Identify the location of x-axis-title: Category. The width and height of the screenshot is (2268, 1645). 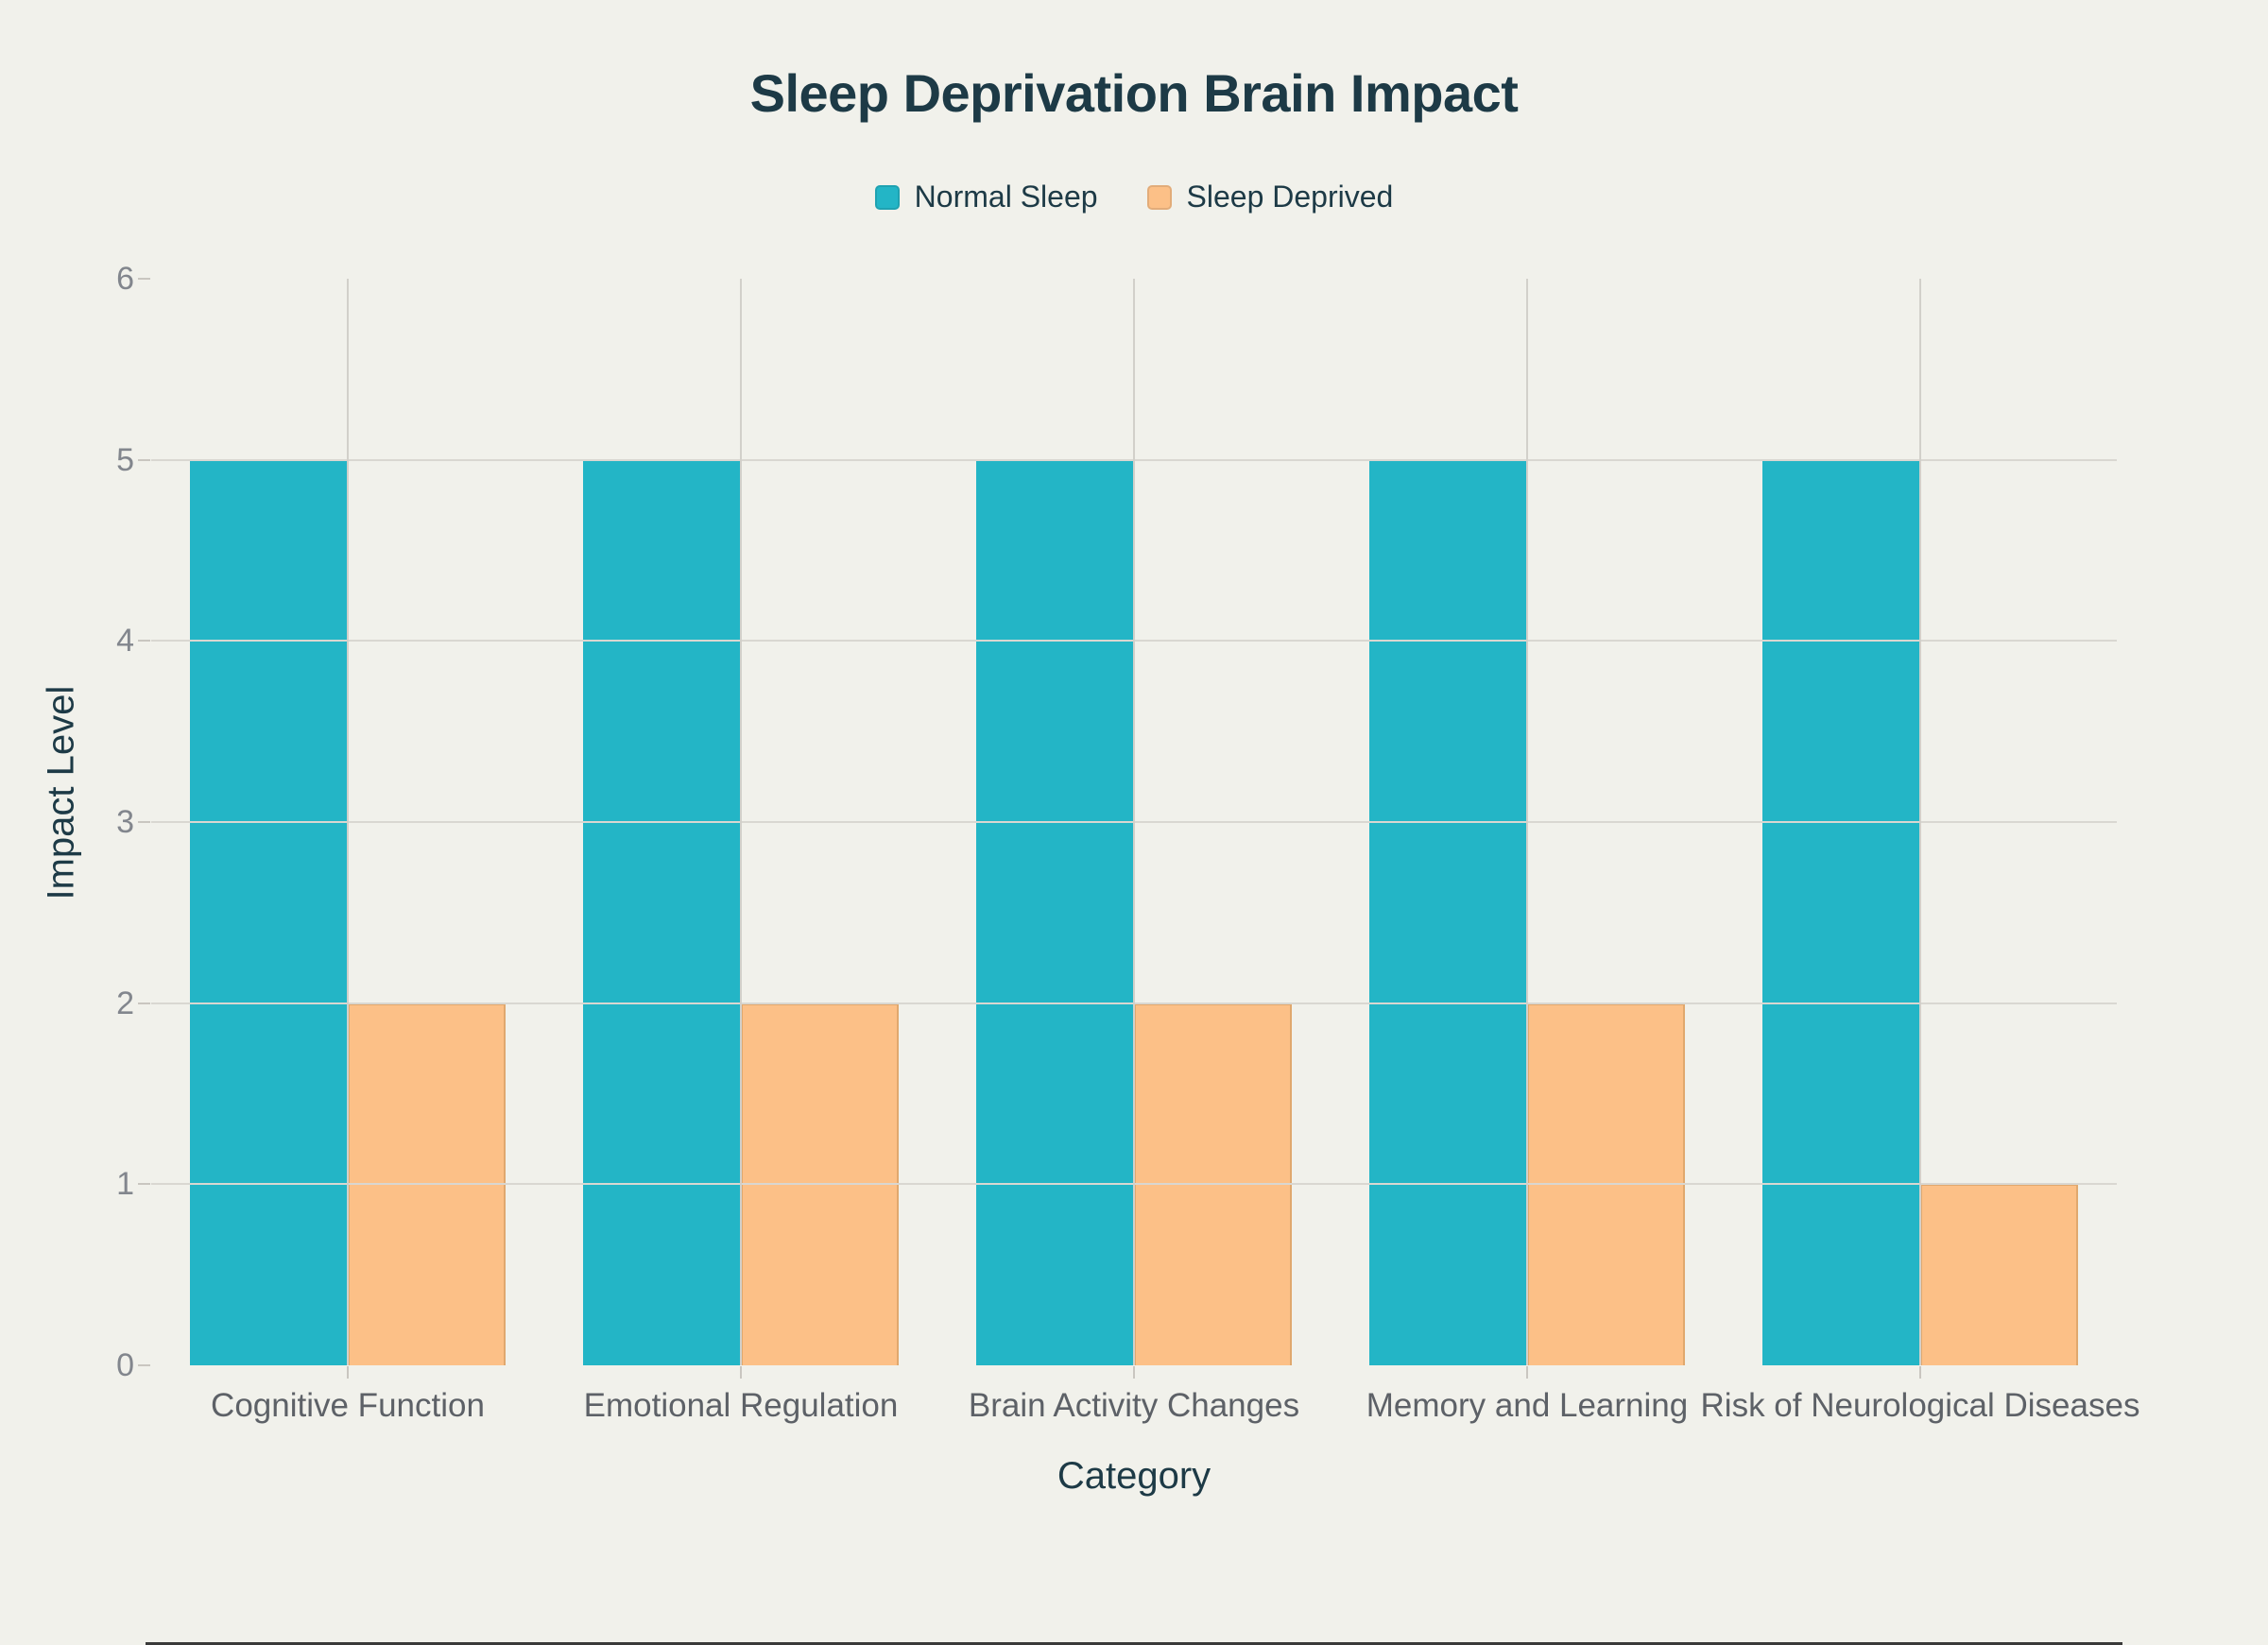
(1134, 1476).